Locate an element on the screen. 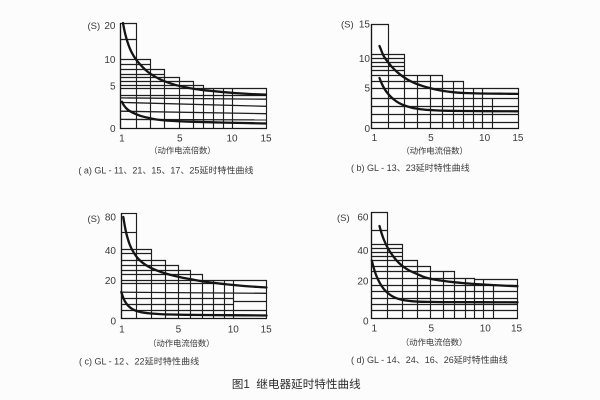 The height and width of the screenshot is (400, 600). svg-text: 26 is located at coordinates (449, 360).